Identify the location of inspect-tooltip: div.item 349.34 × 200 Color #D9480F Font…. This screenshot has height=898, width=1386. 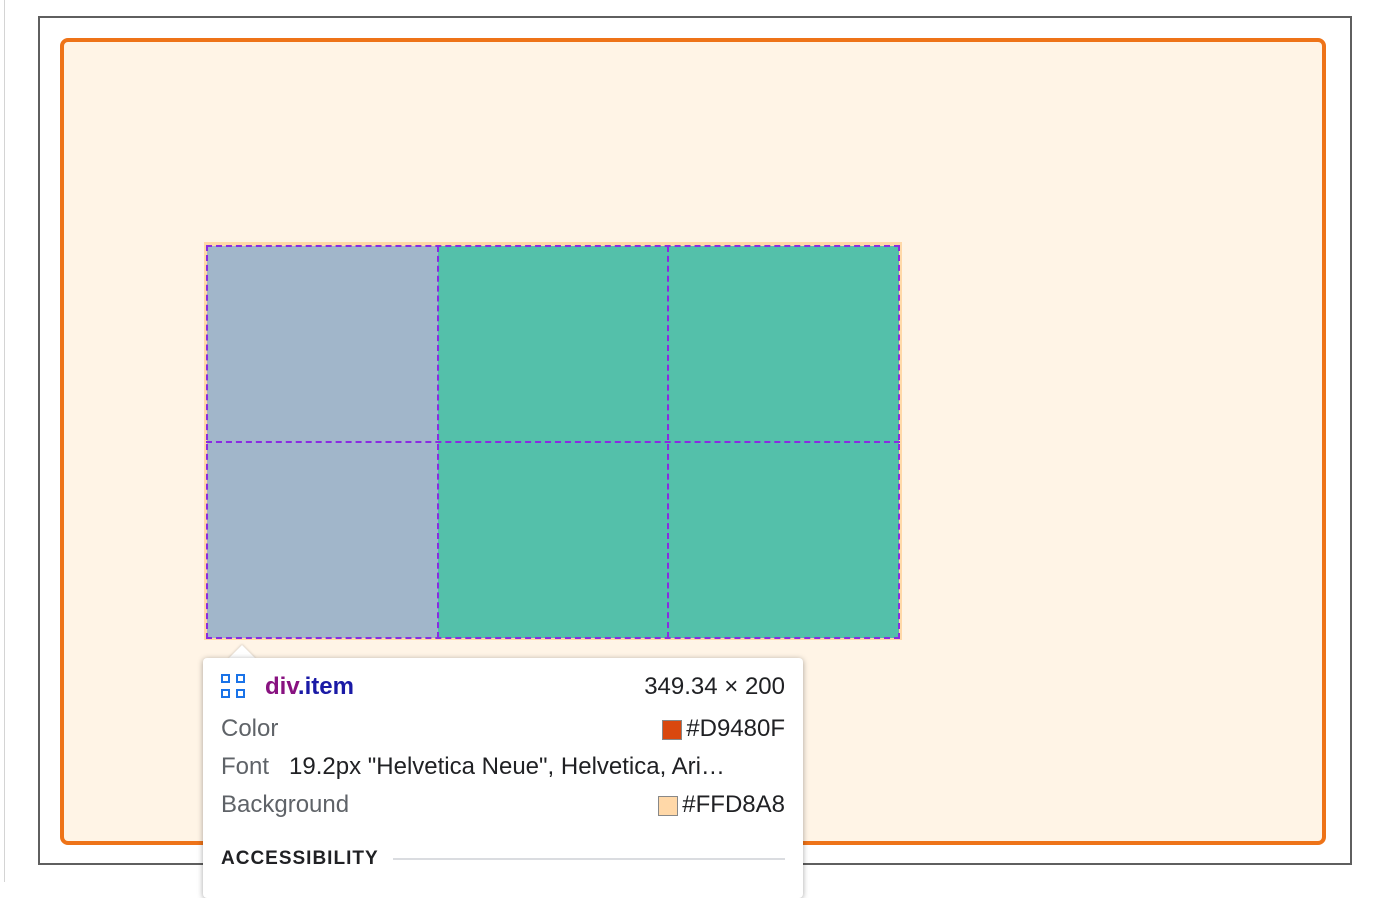
(503, 778).